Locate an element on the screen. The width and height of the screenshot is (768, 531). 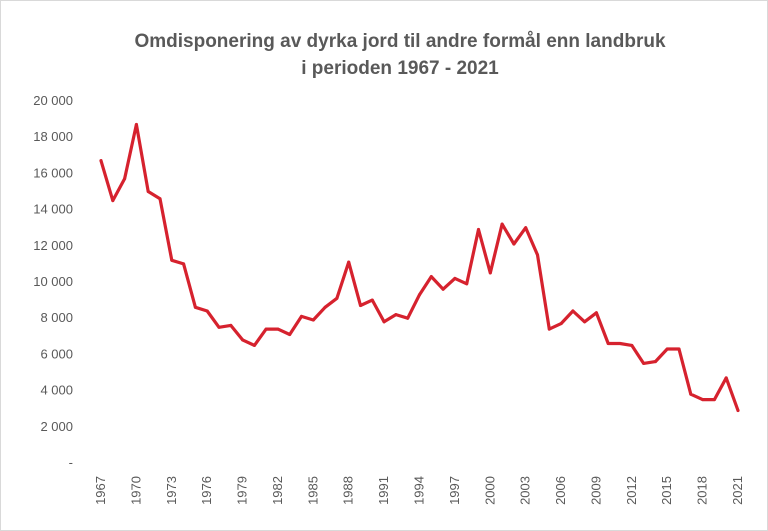
y-tick-label: 12 000 is located at coordinates (53, 245).